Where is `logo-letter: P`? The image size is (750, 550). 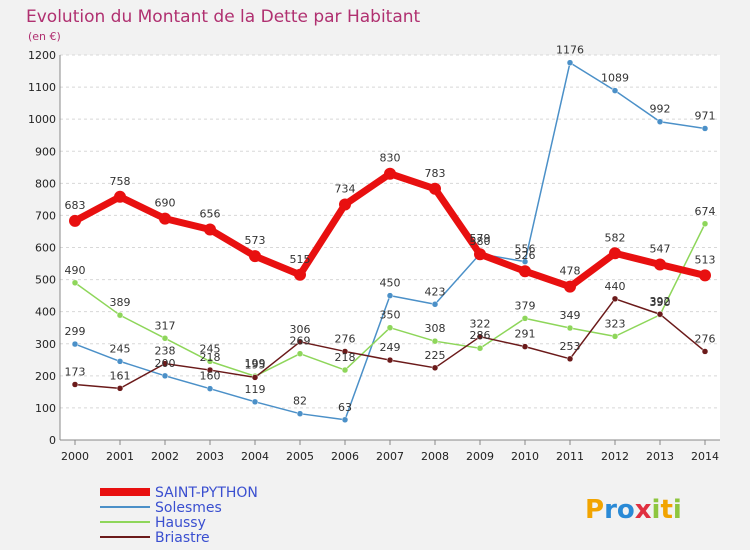
logo-letter: P is located at coordinates (594, 510).